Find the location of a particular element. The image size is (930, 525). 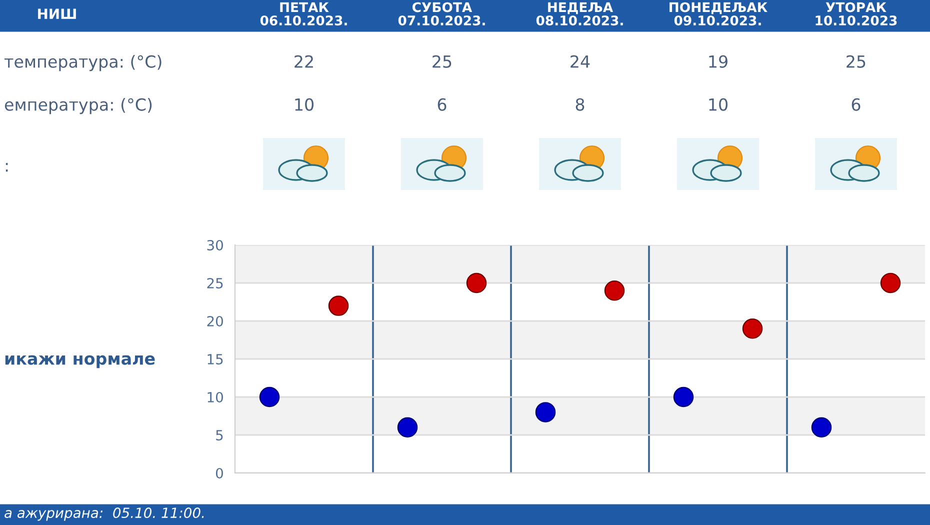

y-tick-label: 15 is located at coordinates (215, 359).